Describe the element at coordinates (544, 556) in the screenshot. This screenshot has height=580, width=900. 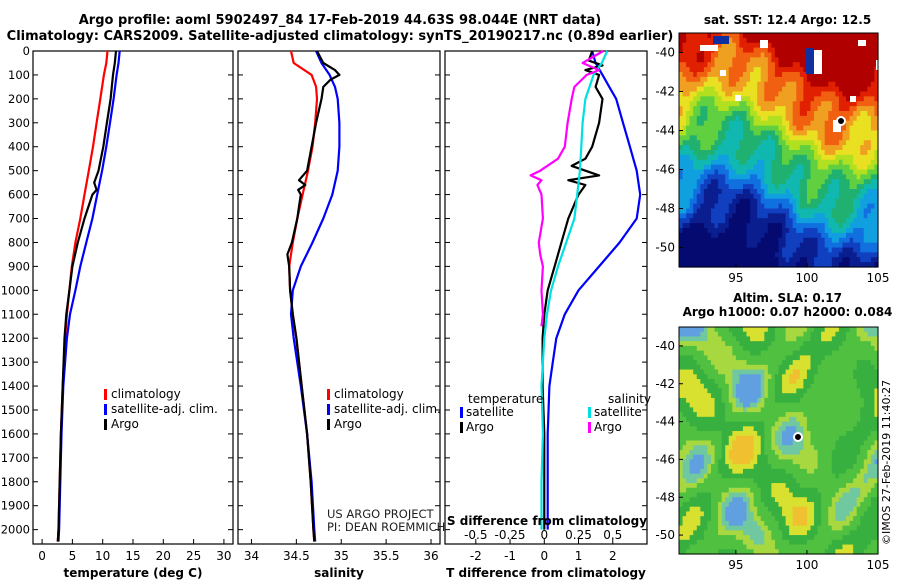
I see `x-tick-label: 0` at that location.